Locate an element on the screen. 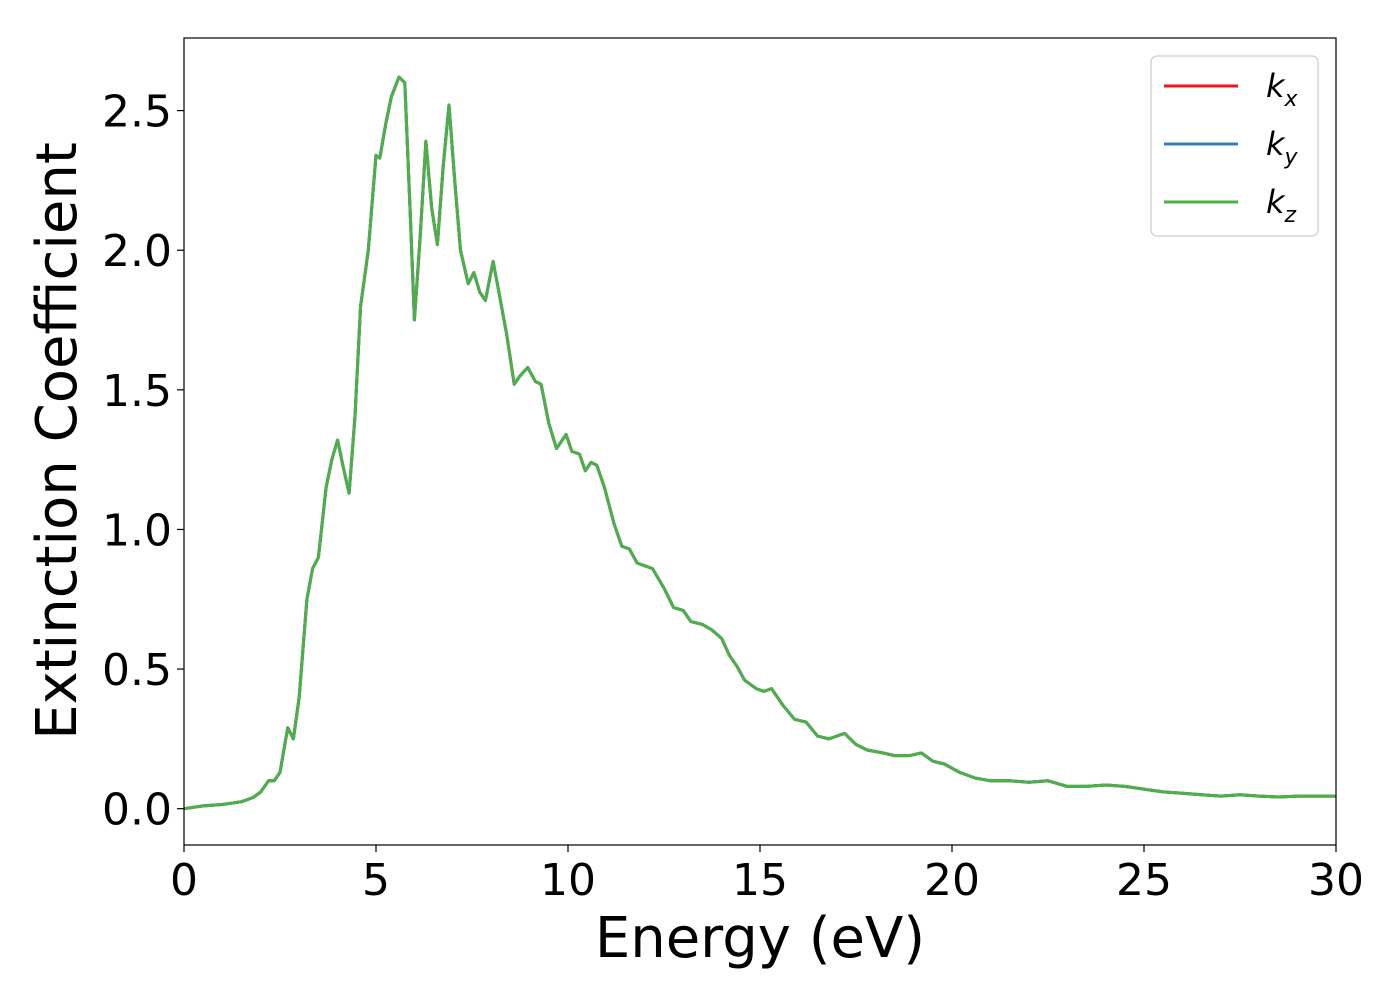 The width and height of the screenshot is (1400, 1000). legend-box is located at coordinates (1234, 146).